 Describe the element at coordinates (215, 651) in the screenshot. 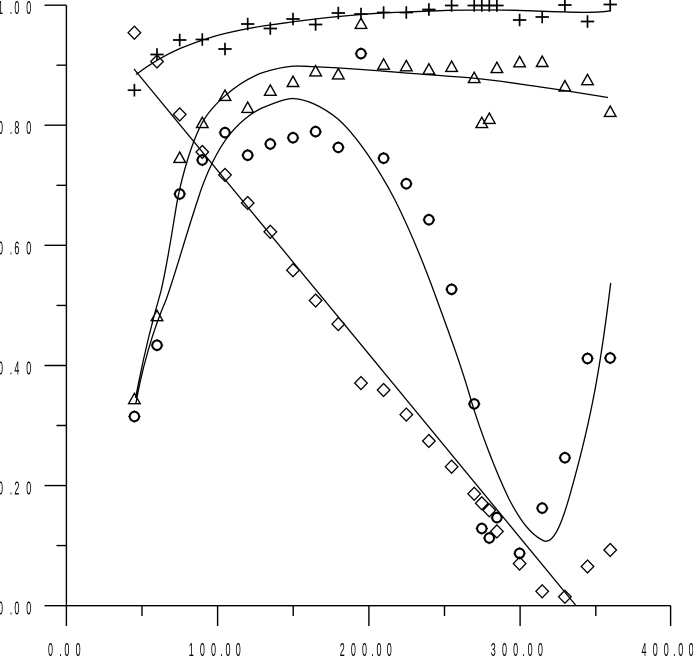

I see `svg-text: 100.00` at that location.